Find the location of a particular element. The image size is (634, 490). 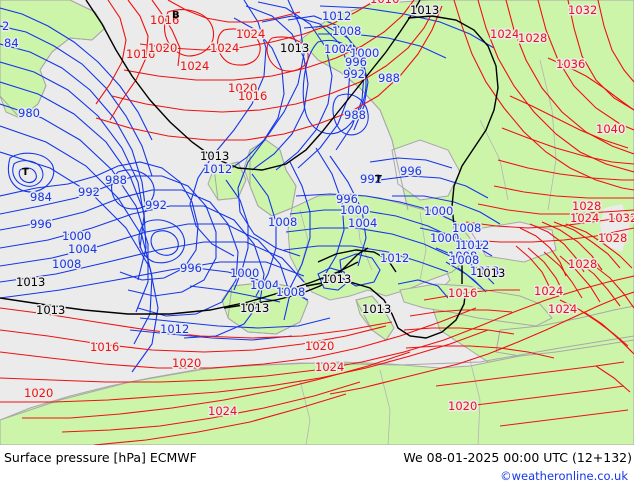

coast-baltic is located at coordinates (426, 170).